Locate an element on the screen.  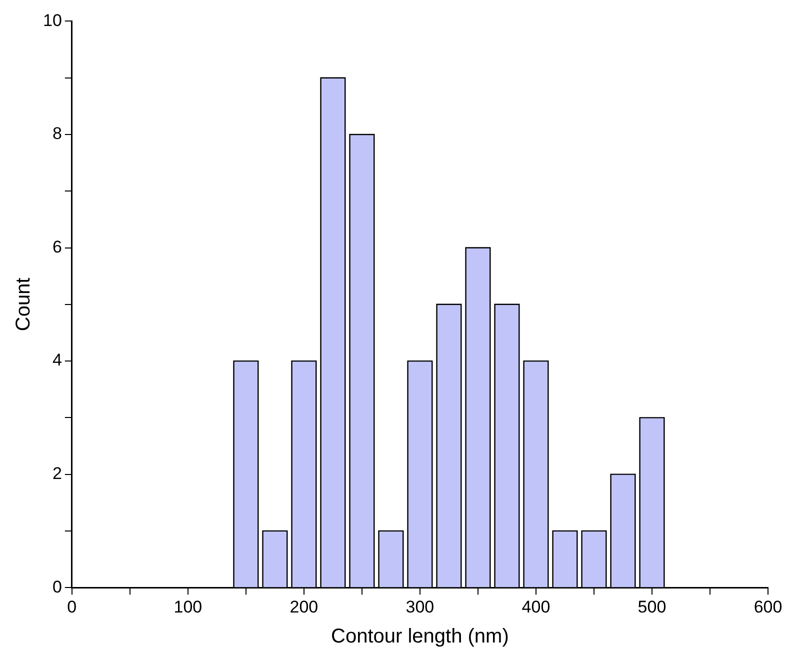
x-tick-label: 0 is located at coordinates (72, 606).